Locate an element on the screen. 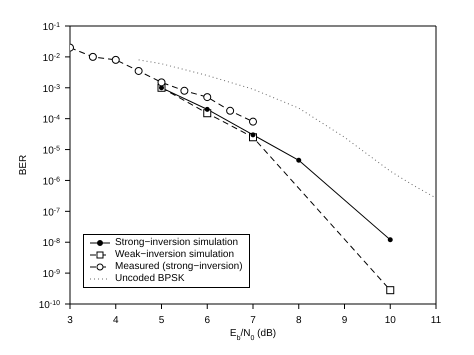  y-tick-label: 10$^{-5}$ is located at coordinates (51, 151).